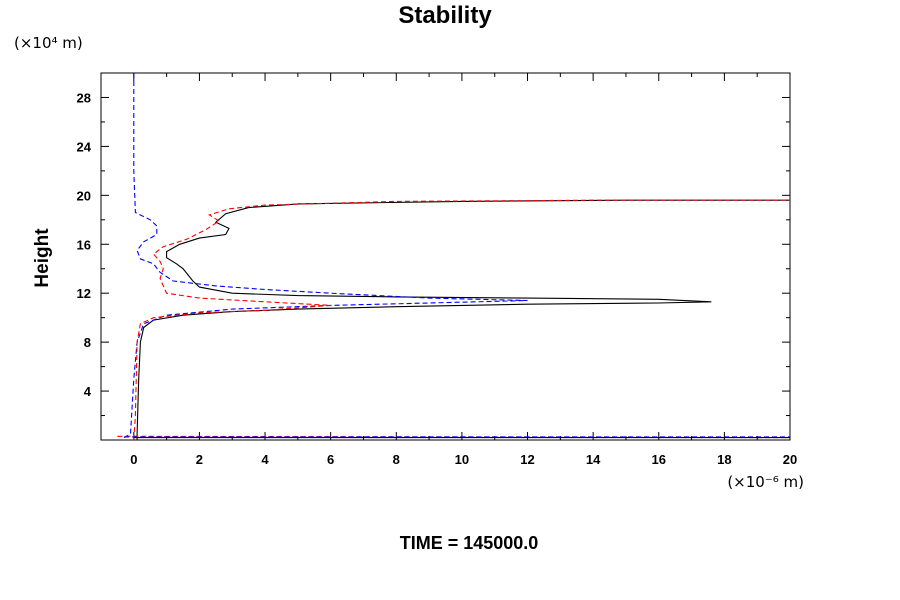 The width and height of the screenshot is (900, 600). Describe the element at coordinates (790, 459) in the screenshot. I see `x-tick-label: 20` at that location.